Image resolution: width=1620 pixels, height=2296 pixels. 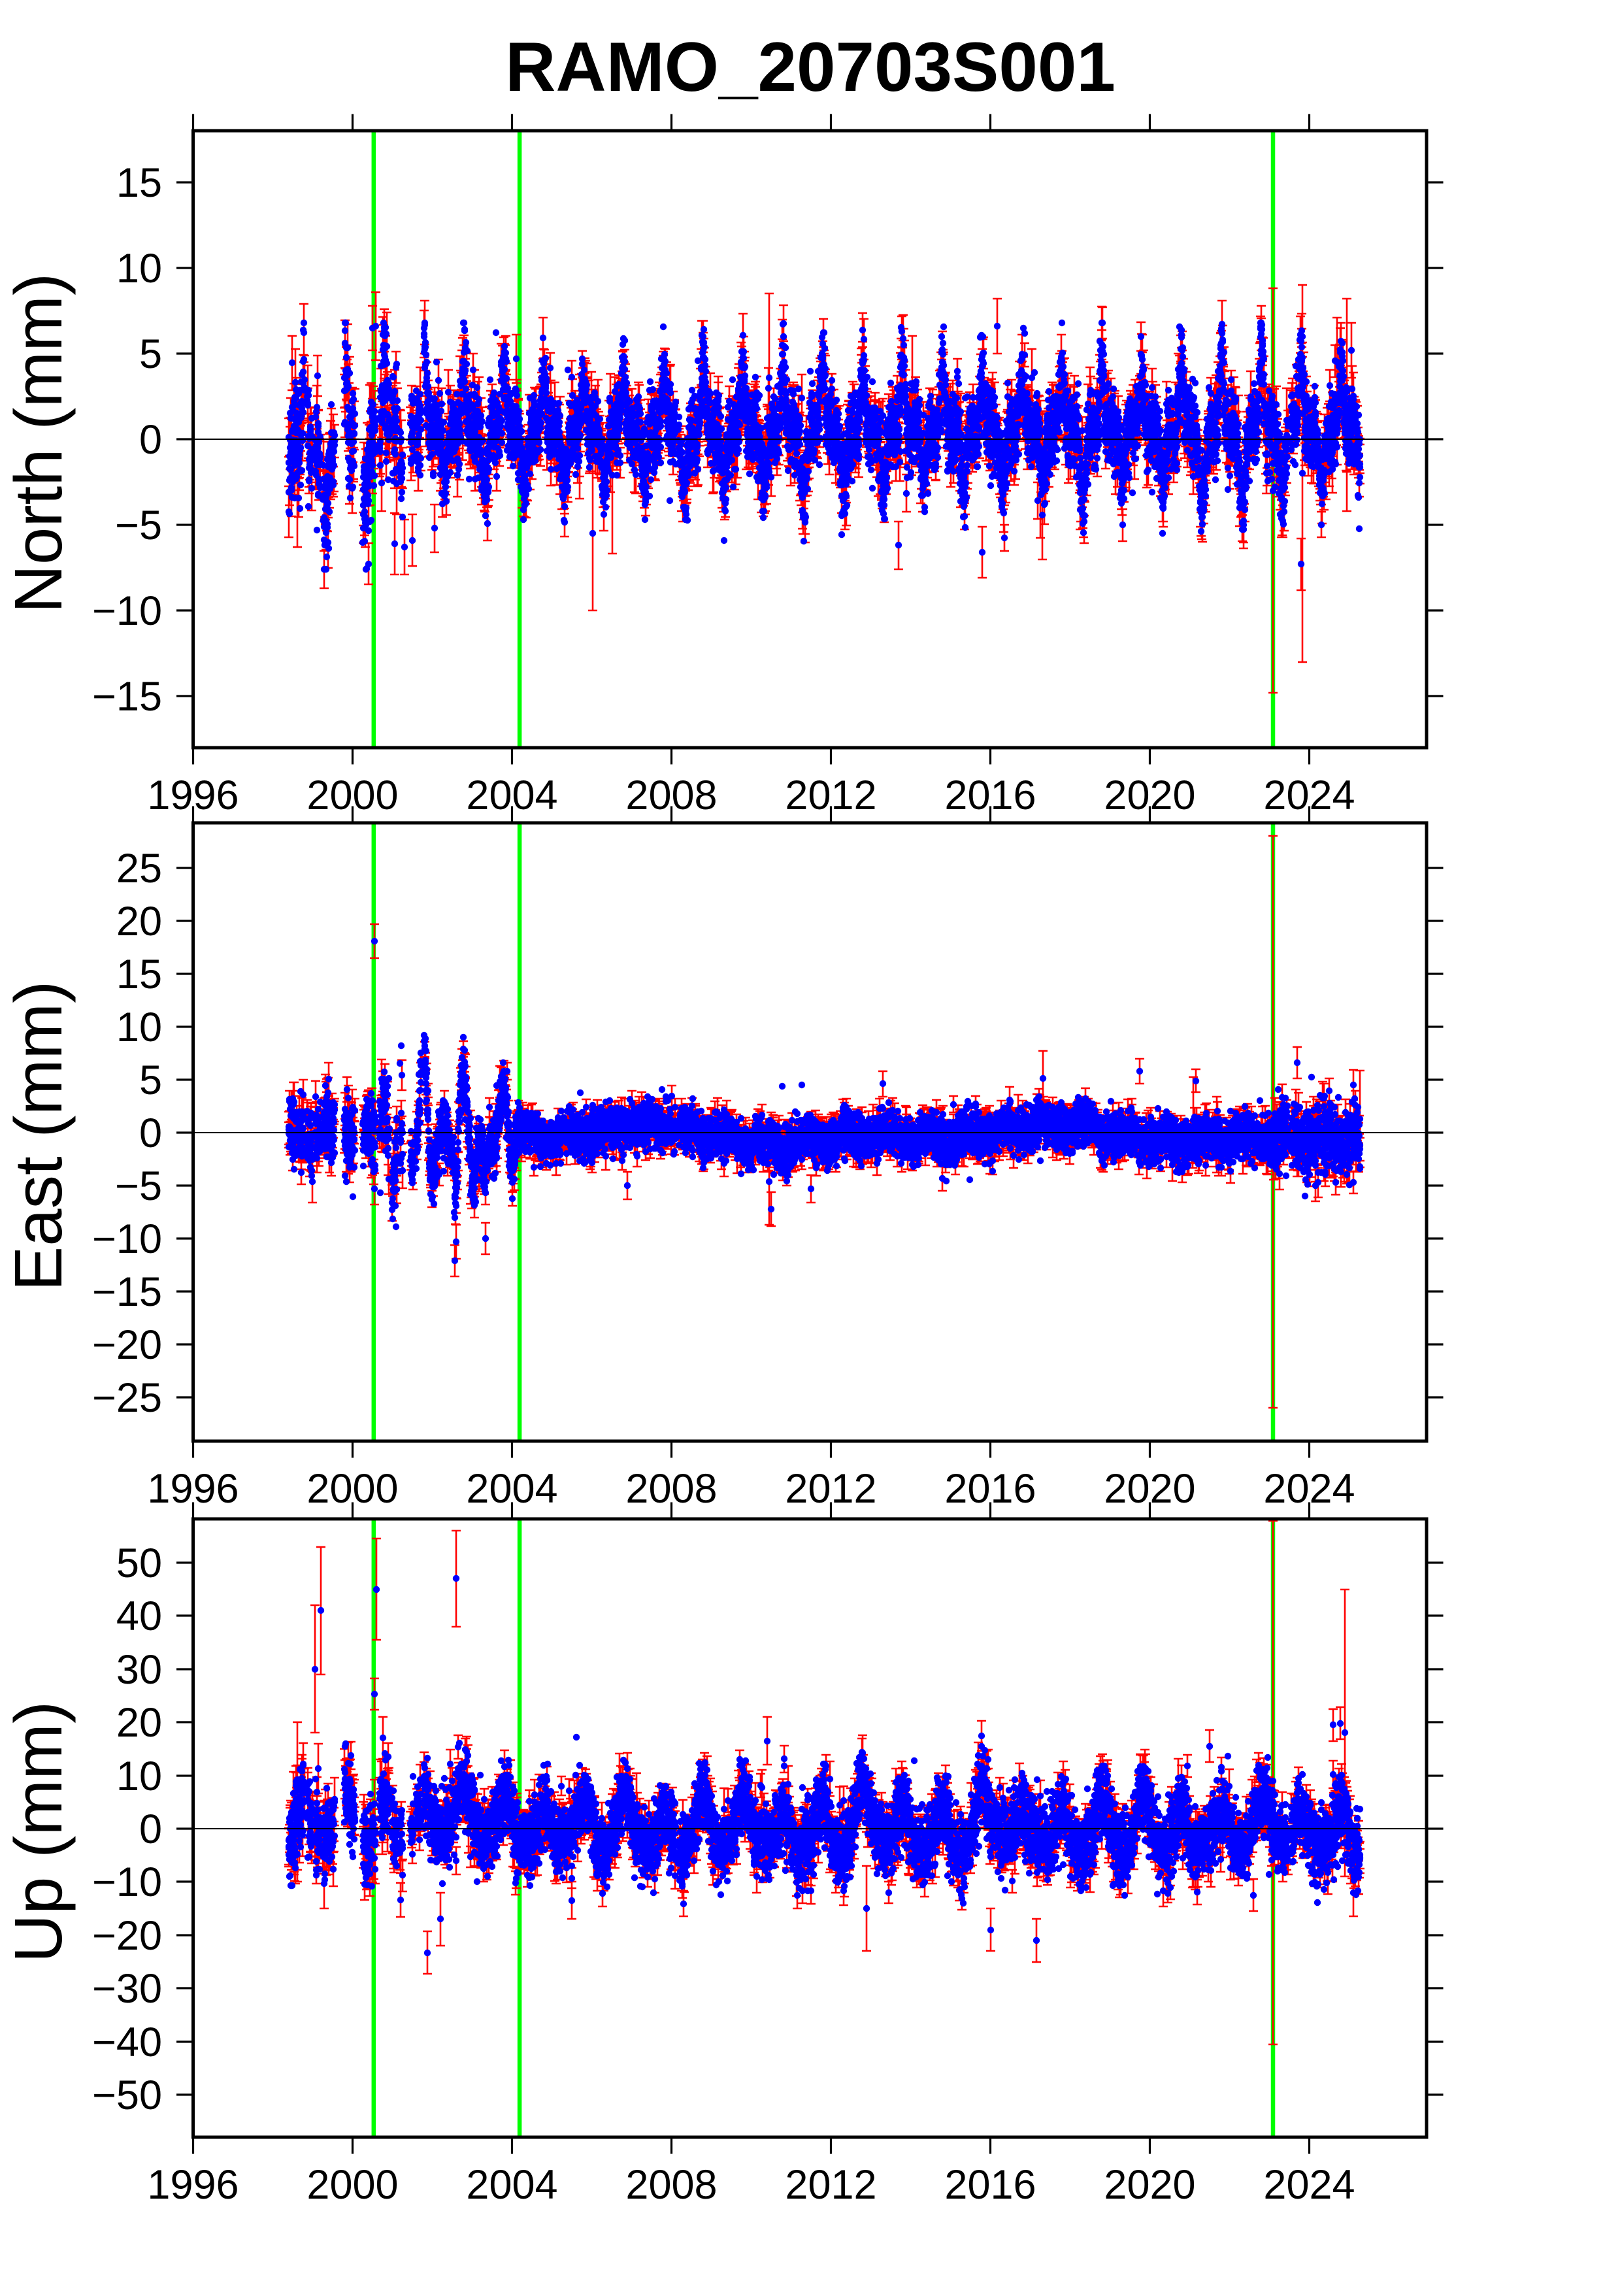 What do you see at coordinates (139, 1563) in the screenshot?
I see `svg-text: 50` at bounding box center [139, 1563].